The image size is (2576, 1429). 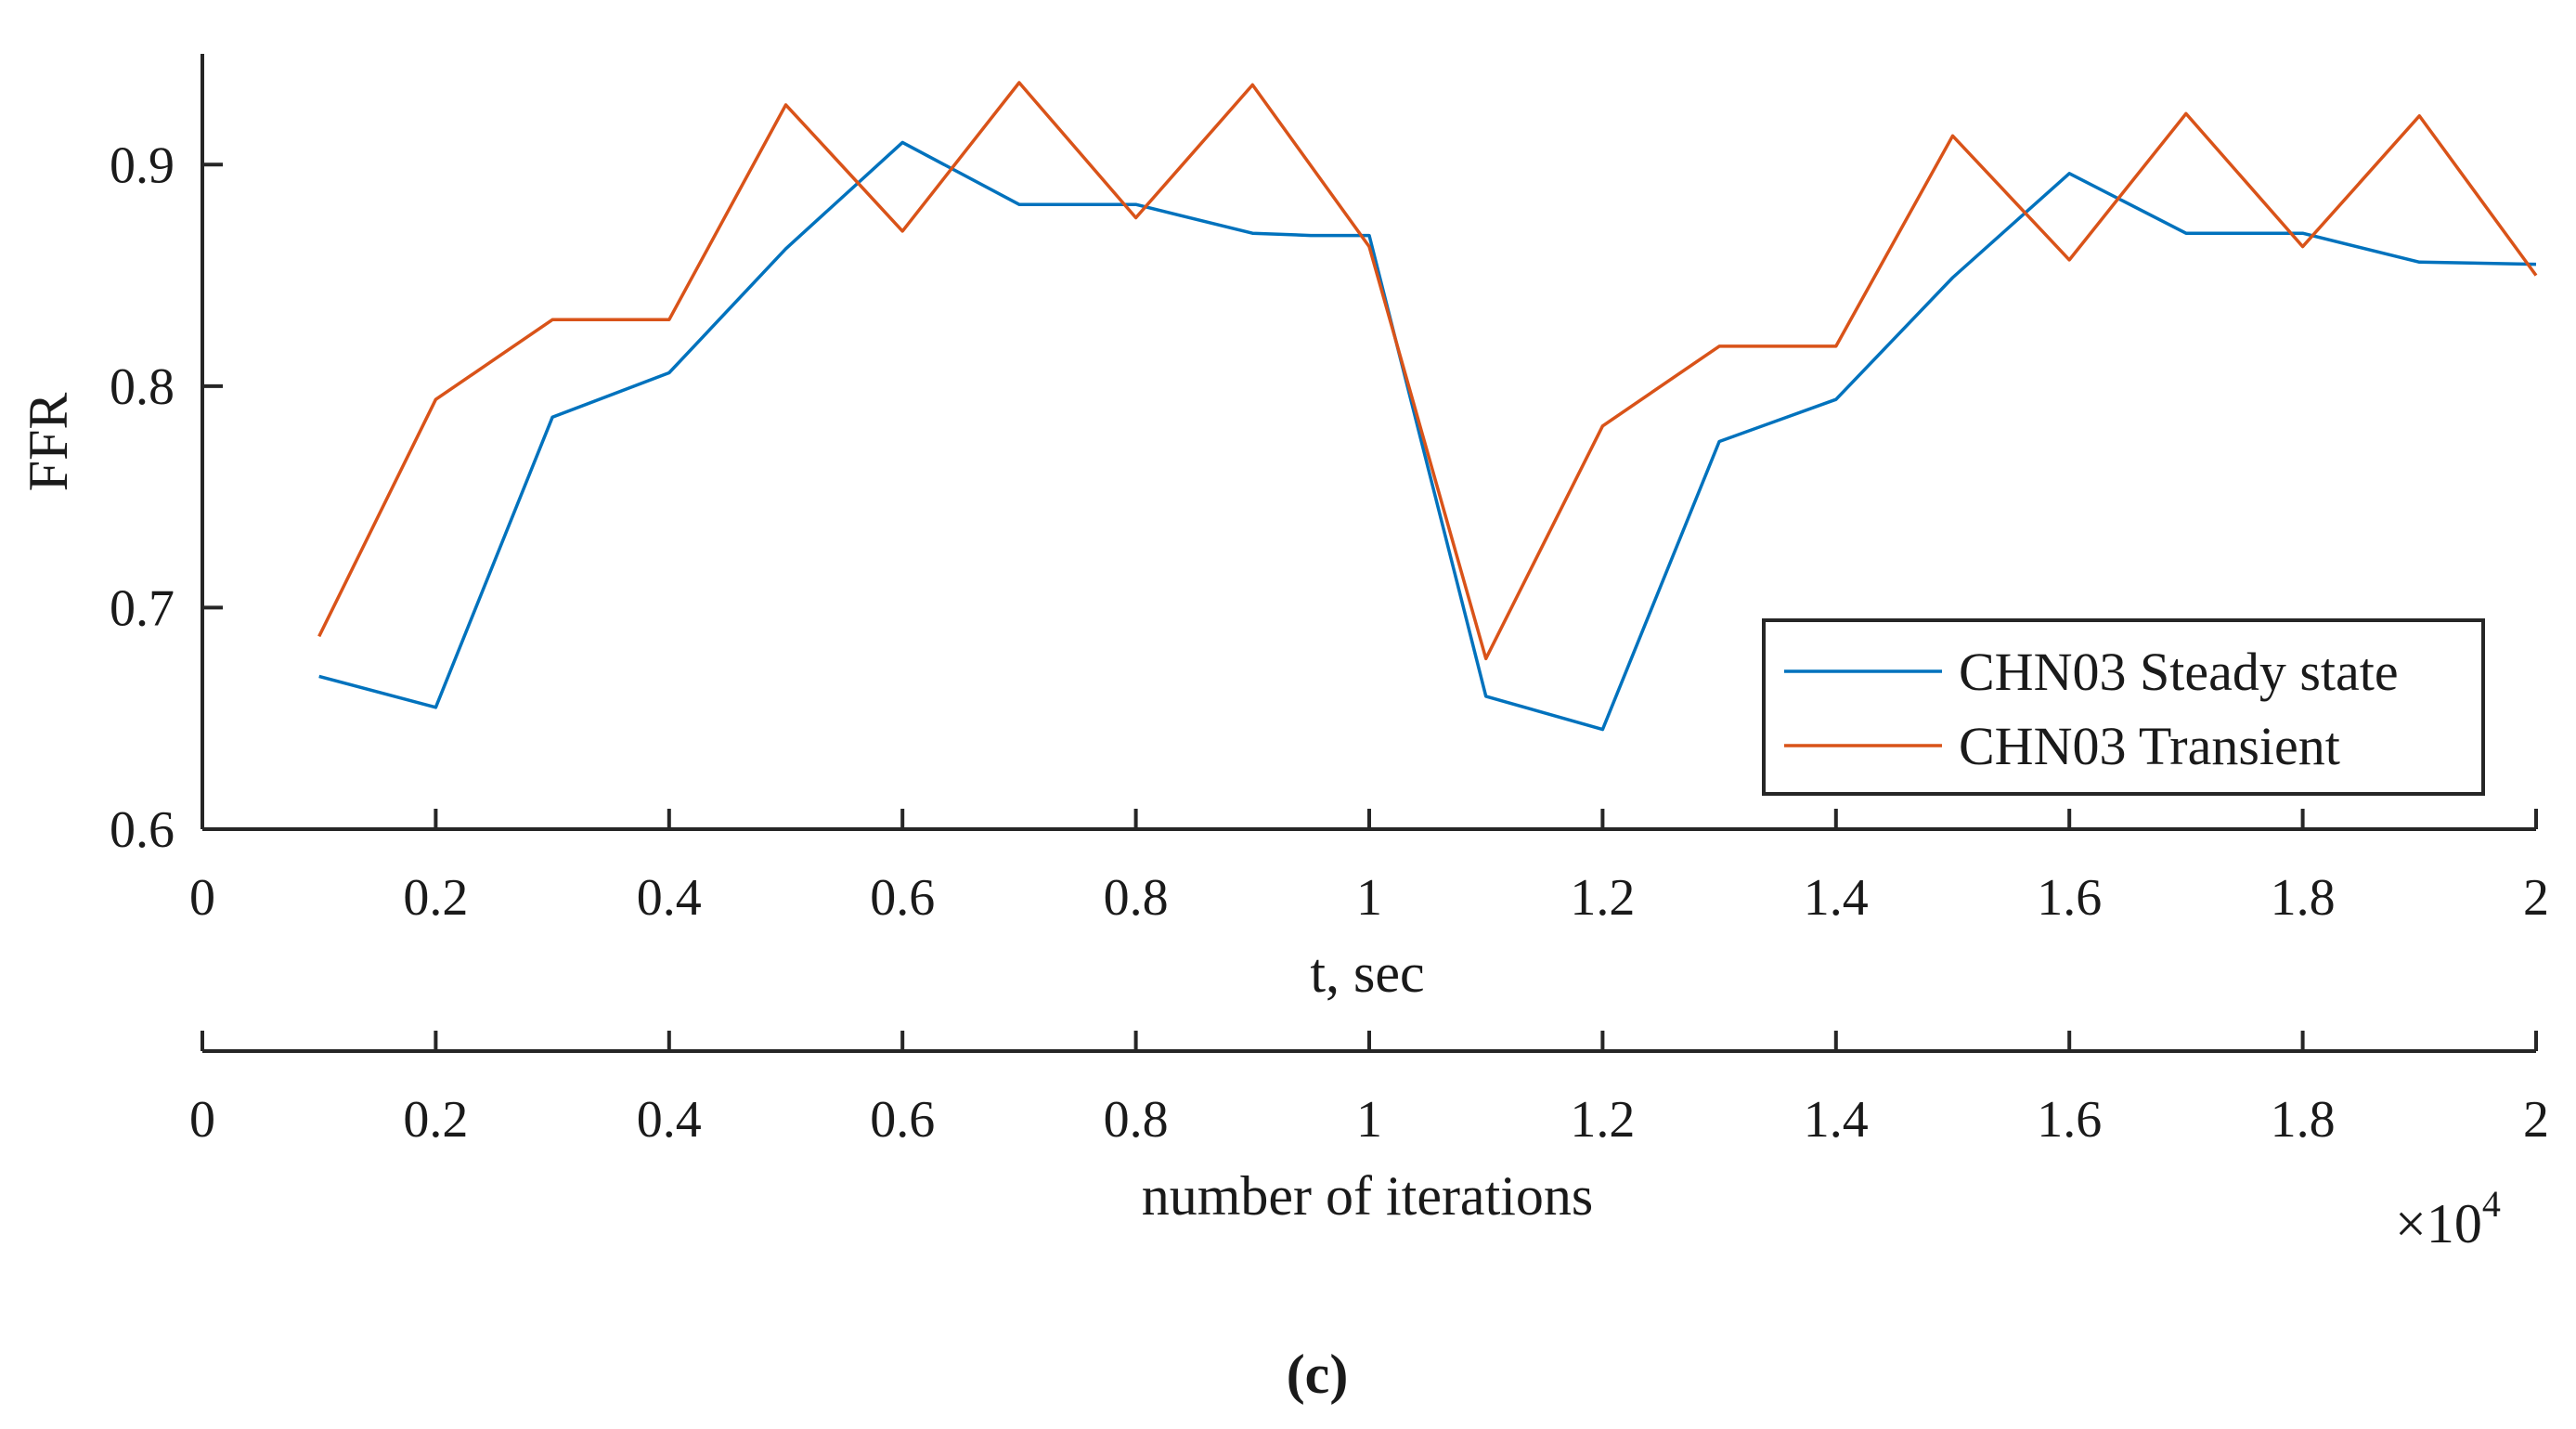 What do you see at coordinates (1836, 1120) in the screenshot?
I see `secondary-x-tick-label: 1.4` at bounding box center [1836, 1120].